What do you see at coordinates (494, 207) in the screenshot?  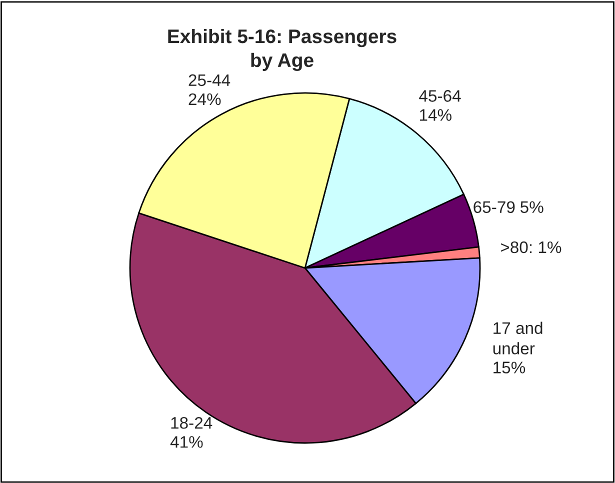 I see `slice-label: 65-79` at bounding box center [494, 207].